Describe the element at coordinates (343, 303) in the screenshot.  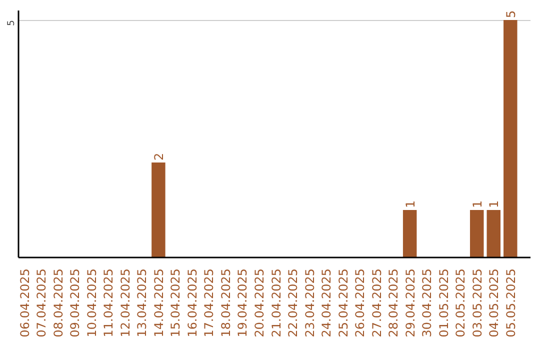
I see `x-tick-label: 25.04.2025` at that location.